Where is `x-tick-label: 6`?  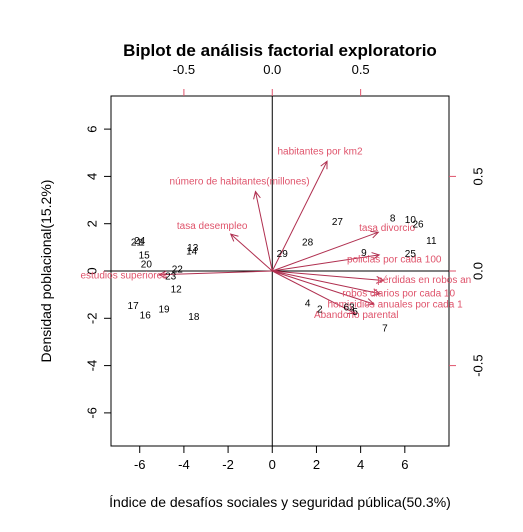 x-tick-label: 6 is located at coordinates (404, 464).